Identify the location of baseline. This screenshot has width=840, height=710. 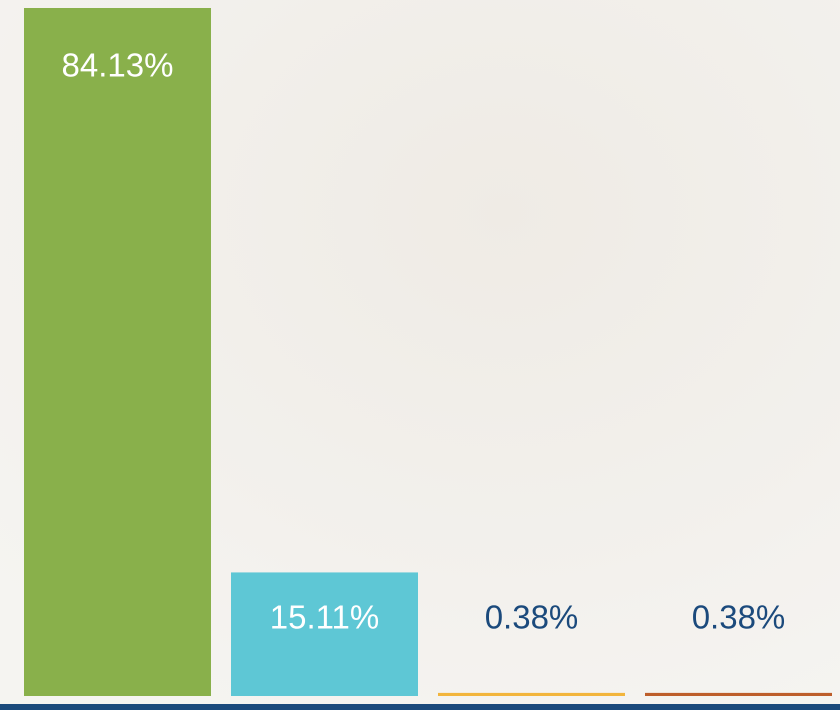
(420, 707).